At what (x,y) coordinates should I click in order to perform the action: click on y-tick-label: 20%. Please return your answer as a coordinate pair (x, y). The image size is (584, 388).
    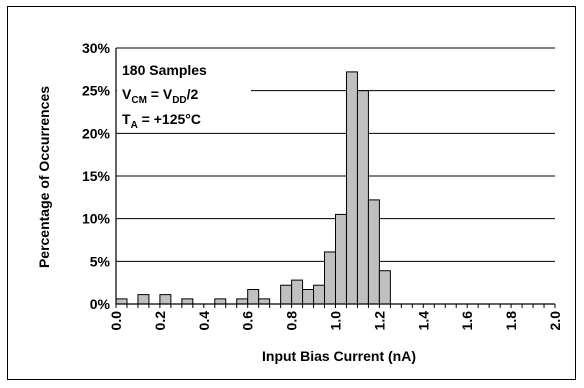
    Looking at the image, I should click on (96, 133).